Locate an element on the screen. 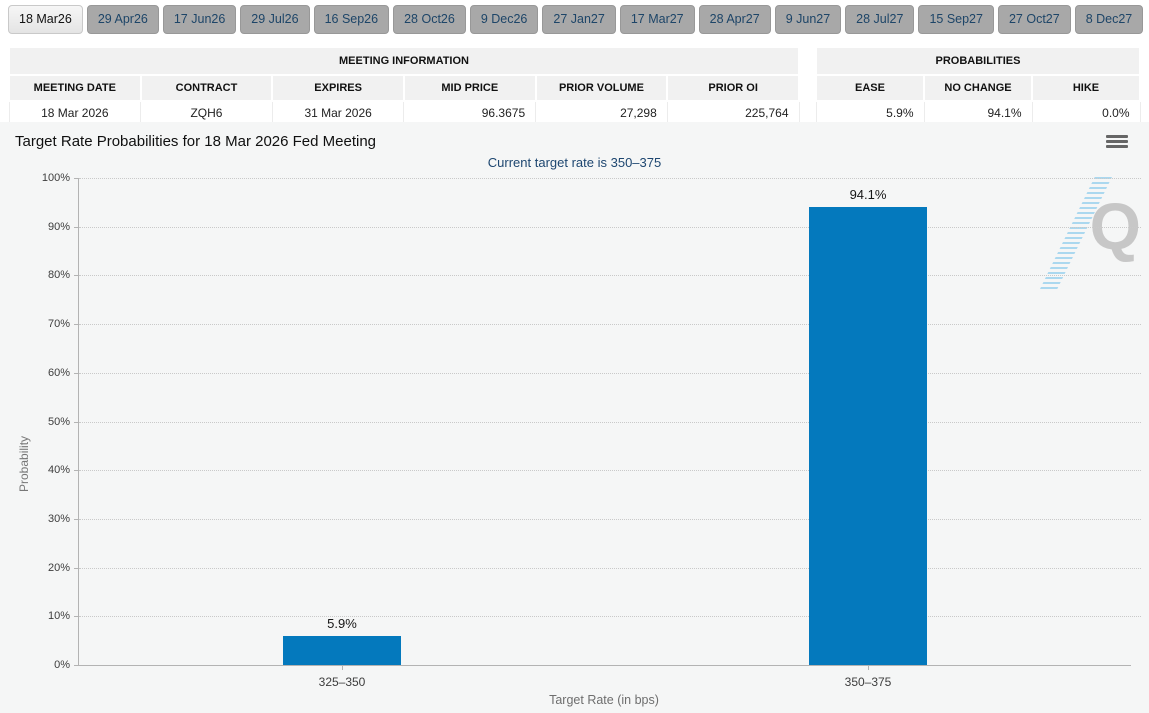 The height and width of the screenshot is (713, 1149). tab-29-apr26: 29 Apr26 is located at coordinates (122, 19).